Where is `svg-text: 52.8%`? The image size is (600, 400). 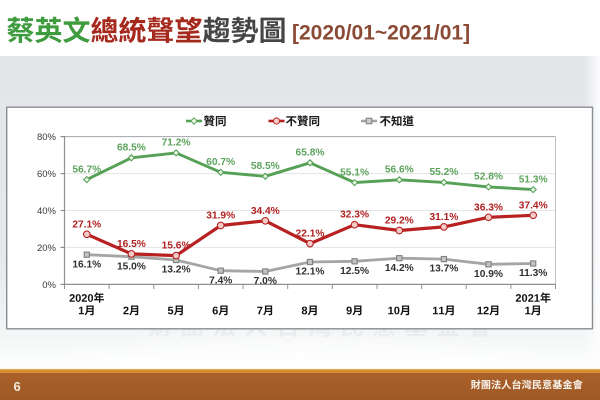 svg-text: 52.8% is located at coordinates (488, 177).